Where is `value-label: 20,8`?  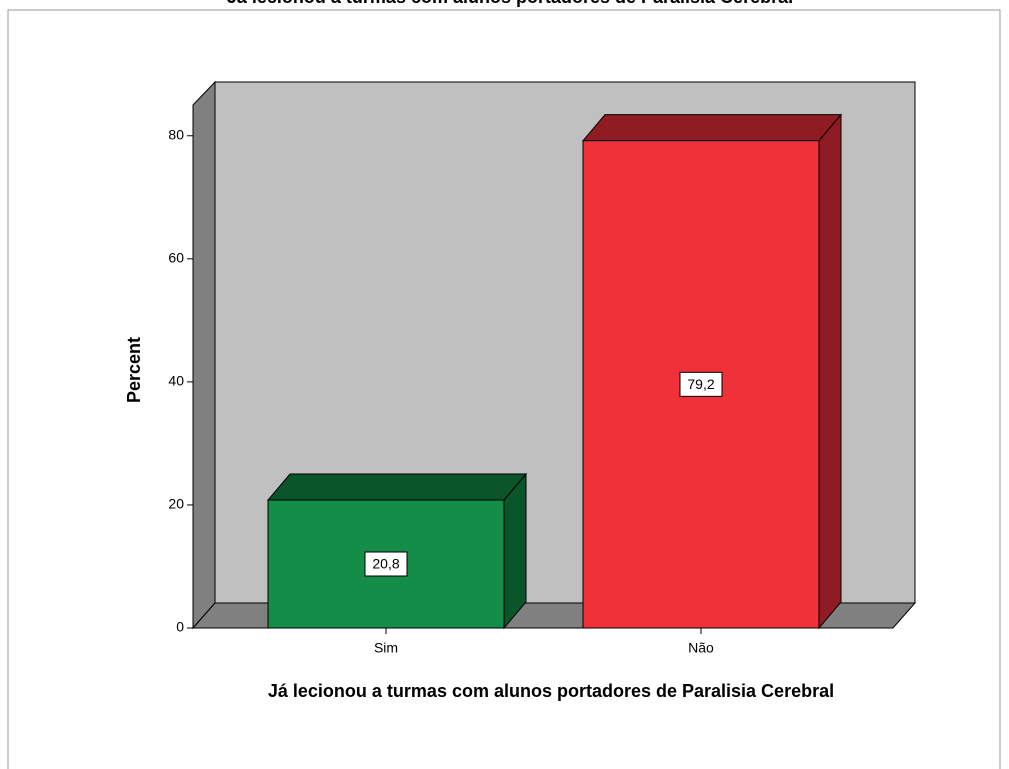
value-label: 20,8 is located at coordinates (385, 564).